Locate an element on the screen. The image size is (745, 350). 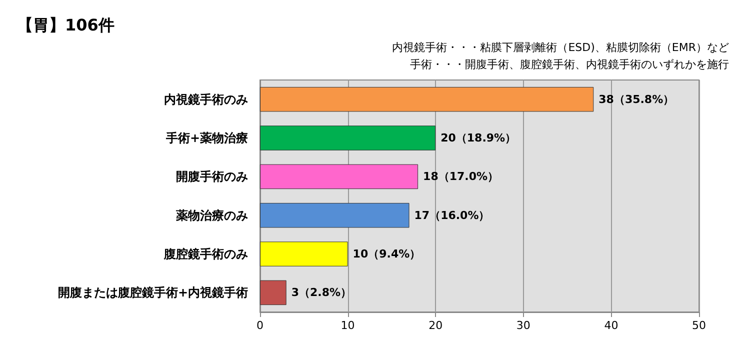
x-tick-label: 30 is located at coordinates (523, 325).